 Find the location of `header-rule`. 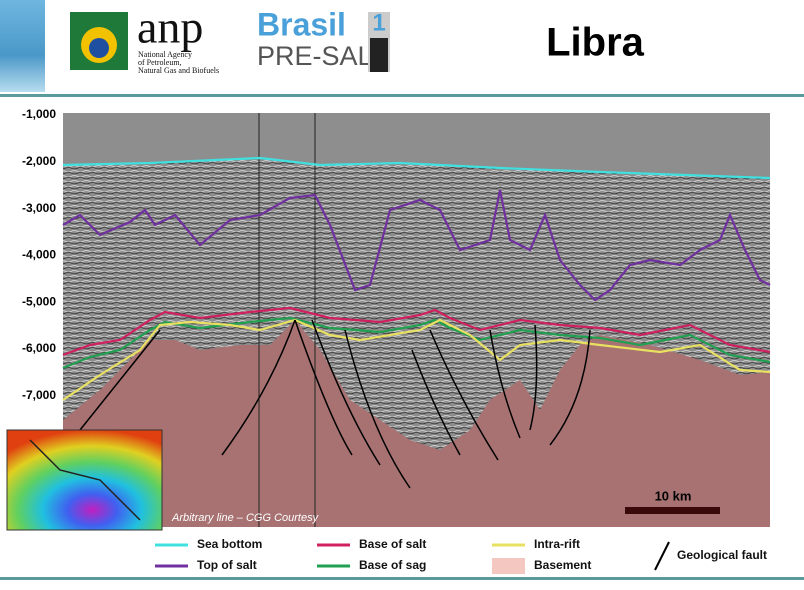

header-rule is located at coordinates (402, 95).